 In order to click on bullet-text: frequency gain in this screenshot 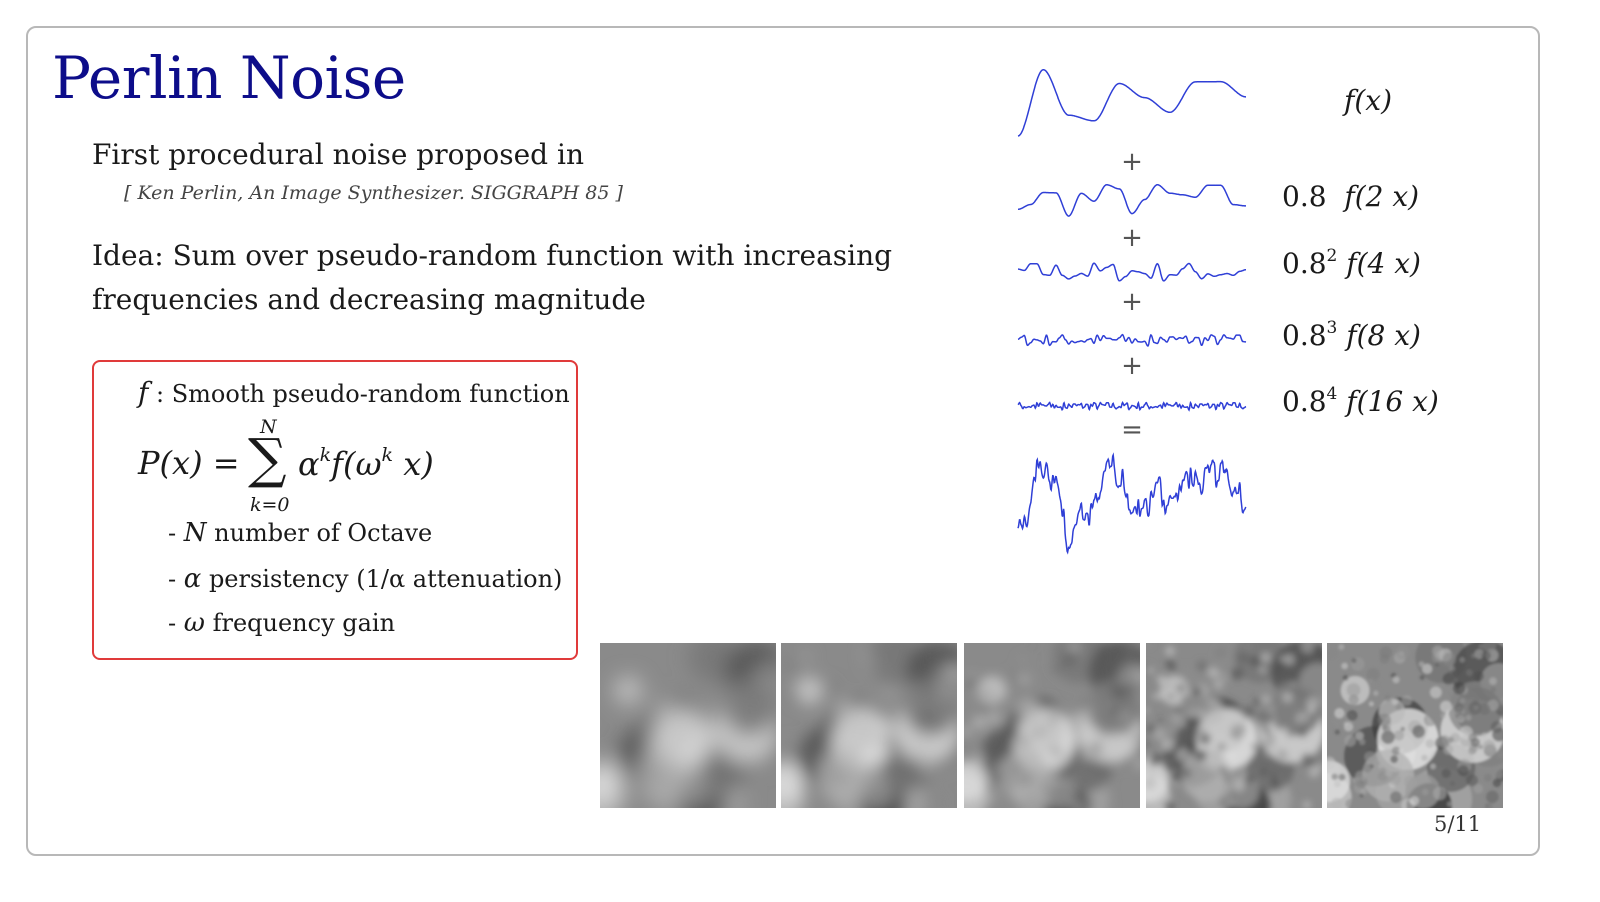, I will do `click(300, 623)`.